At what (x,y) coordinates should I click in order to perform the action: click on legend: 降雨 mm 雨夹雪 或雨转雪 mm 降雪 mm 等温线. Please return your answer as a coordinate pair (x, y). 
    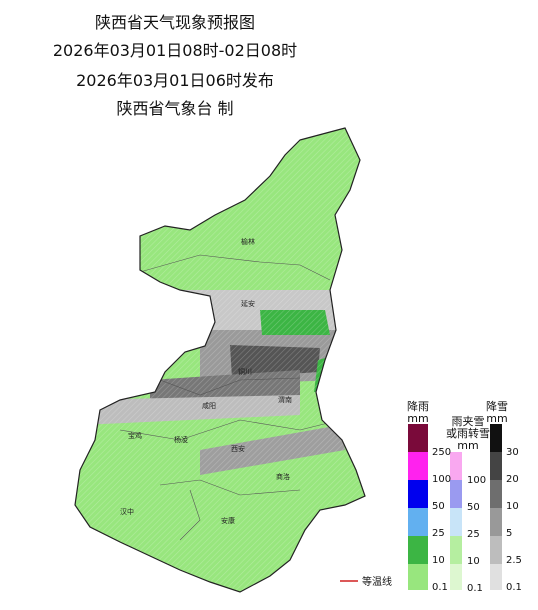
    Looking at the image, I should click on (424, 494).